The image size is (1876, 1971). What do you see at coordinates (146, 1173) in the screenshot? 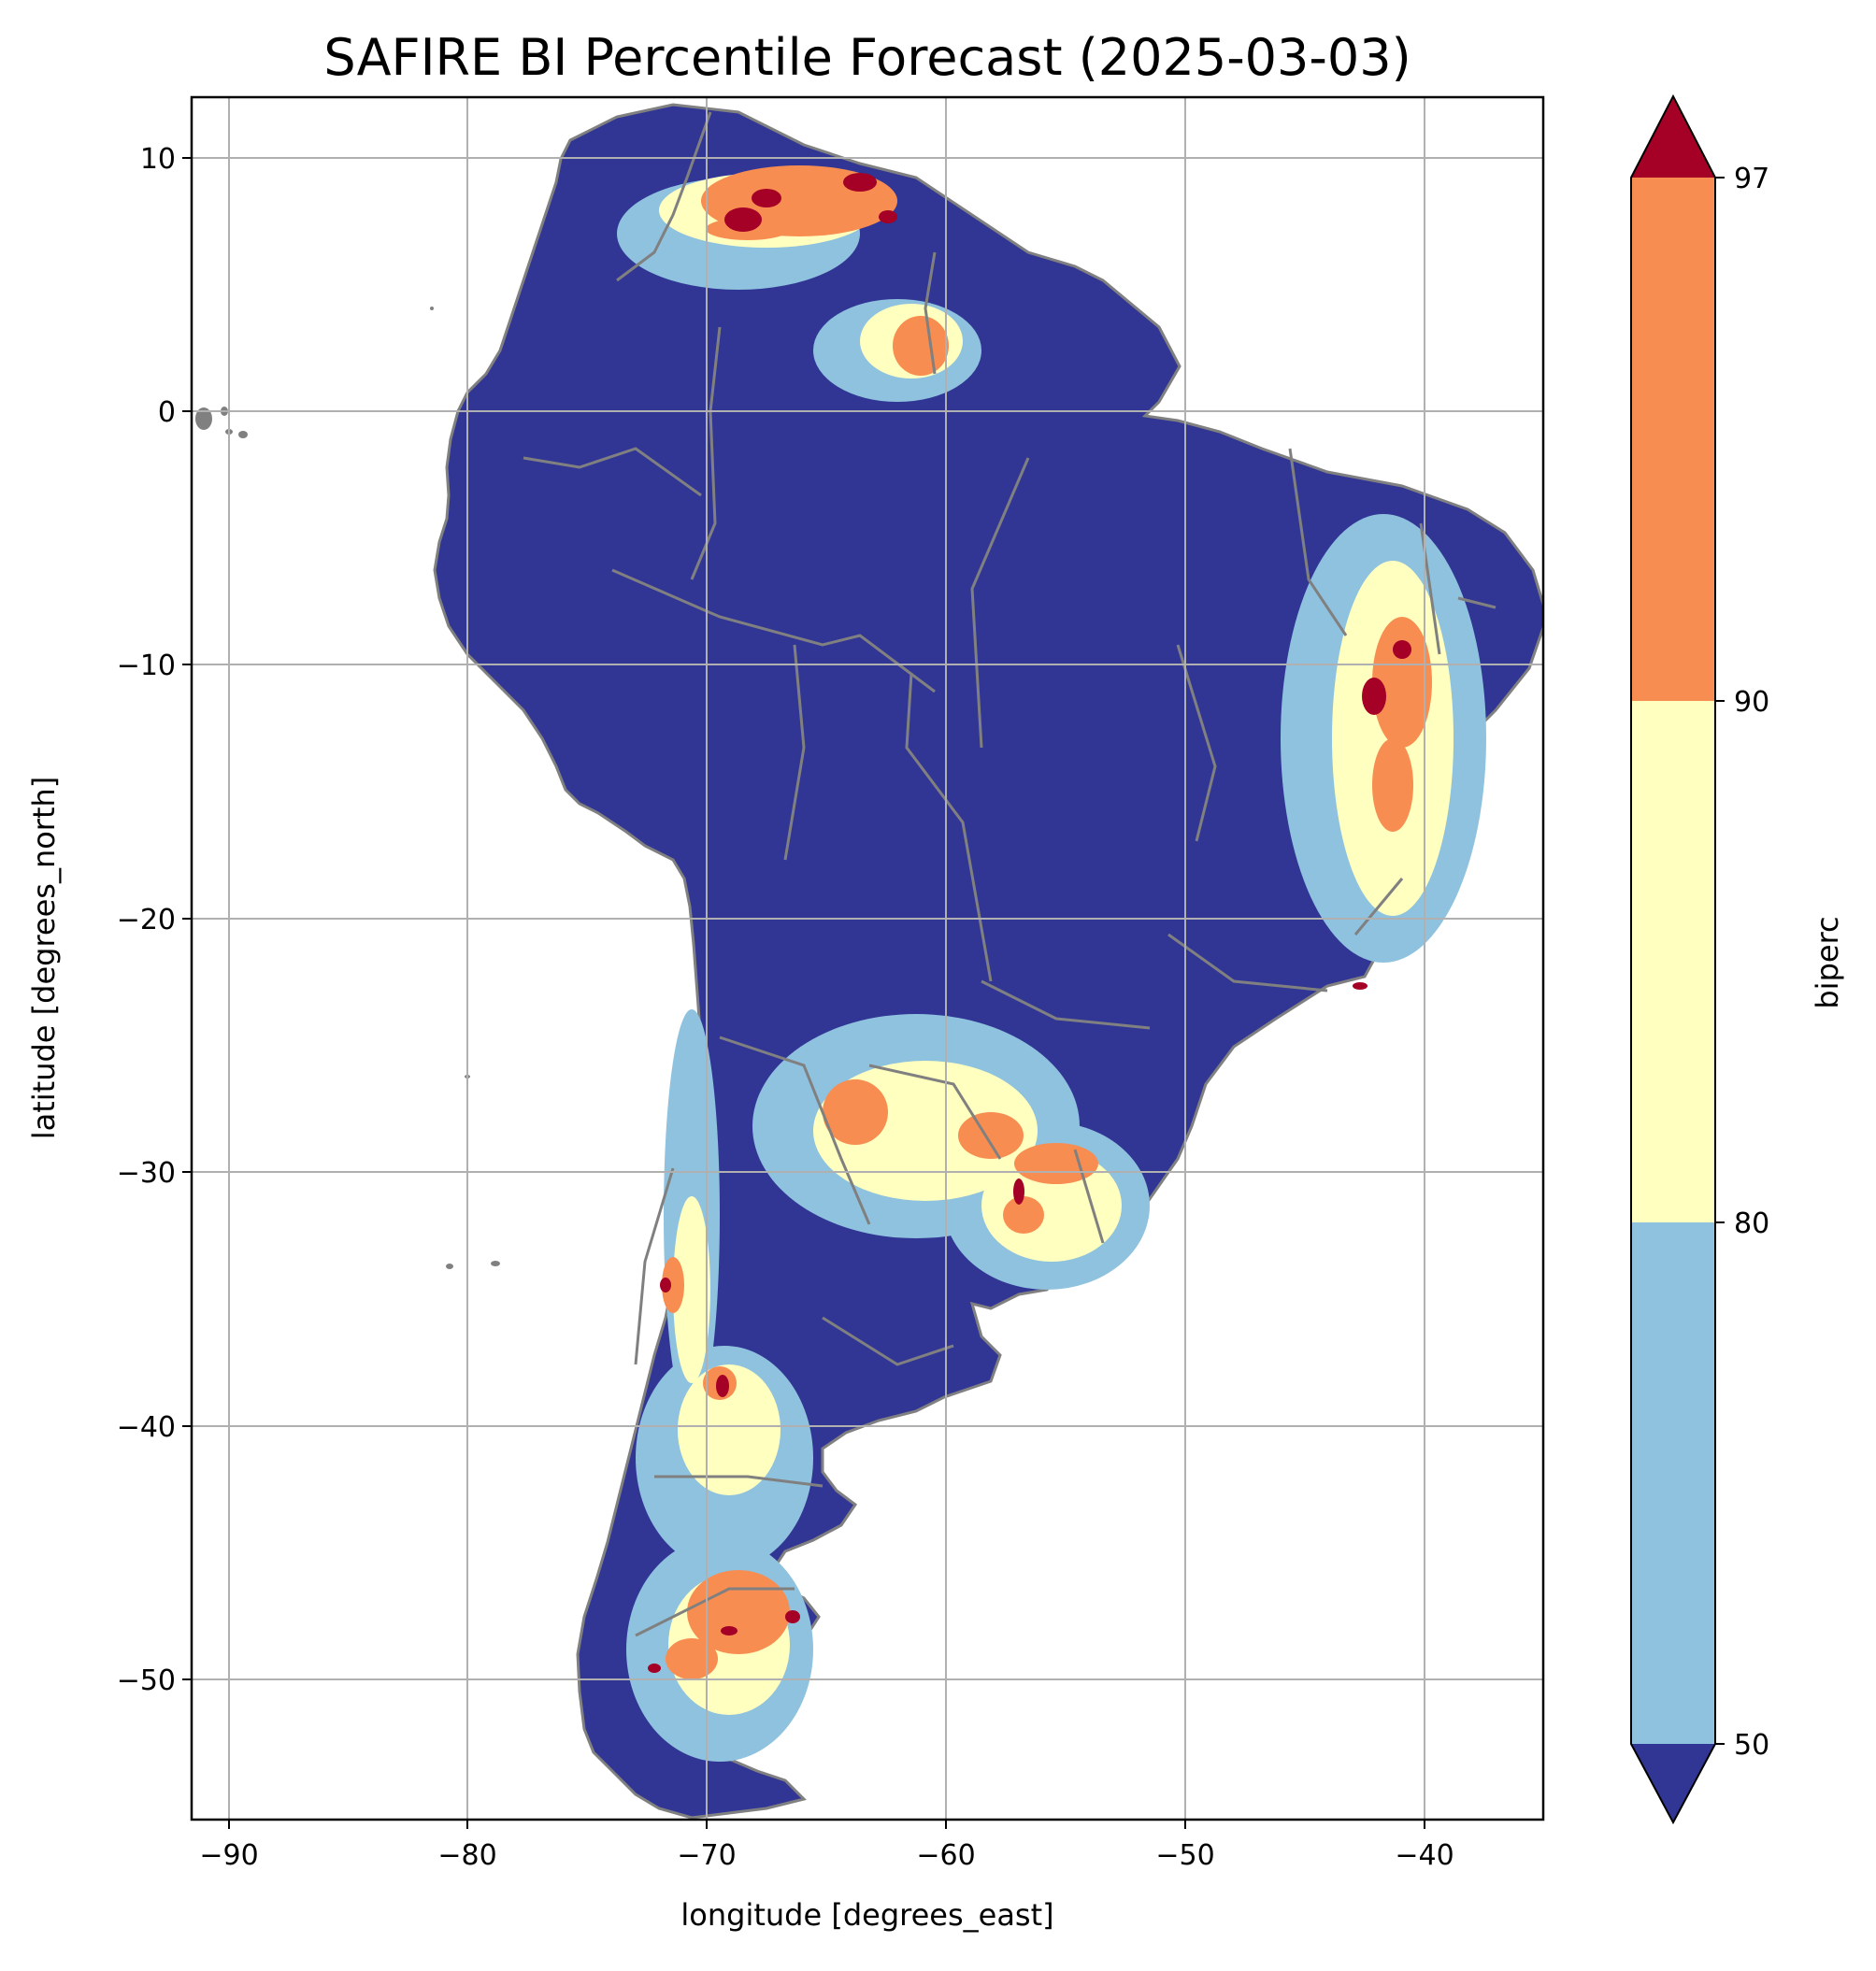
I see `y-tick-label: −30` at bounding box center [146, 1173].